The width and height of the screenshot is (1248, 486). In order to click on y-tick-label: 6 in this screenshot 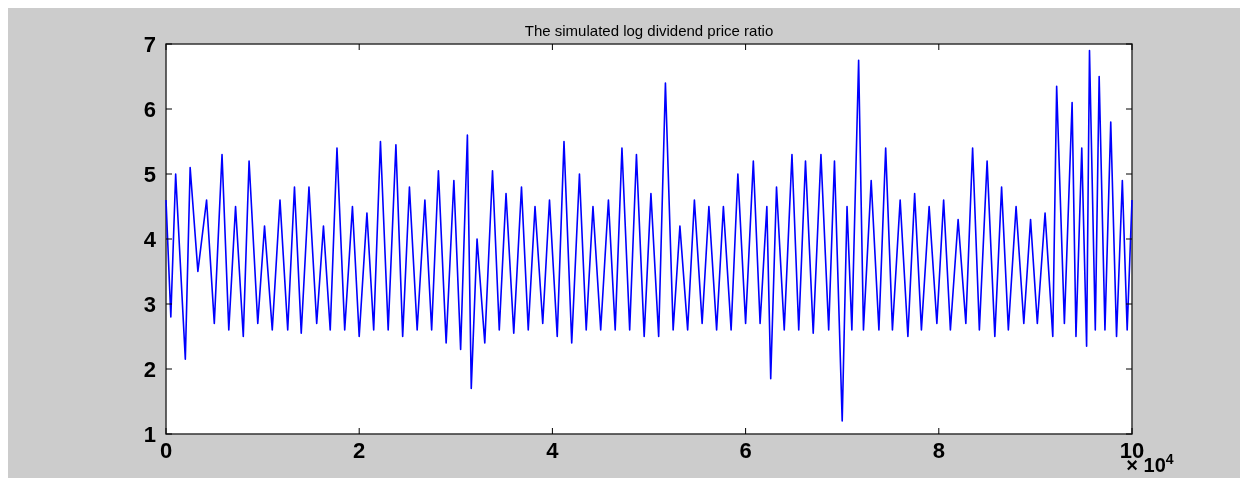, I will do `click(149, 109)`.